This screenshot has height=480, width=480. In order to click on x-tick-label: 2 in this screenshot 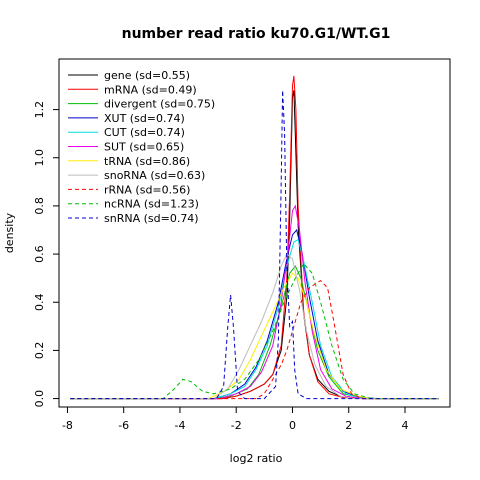, I will do `click(348, 425)`.